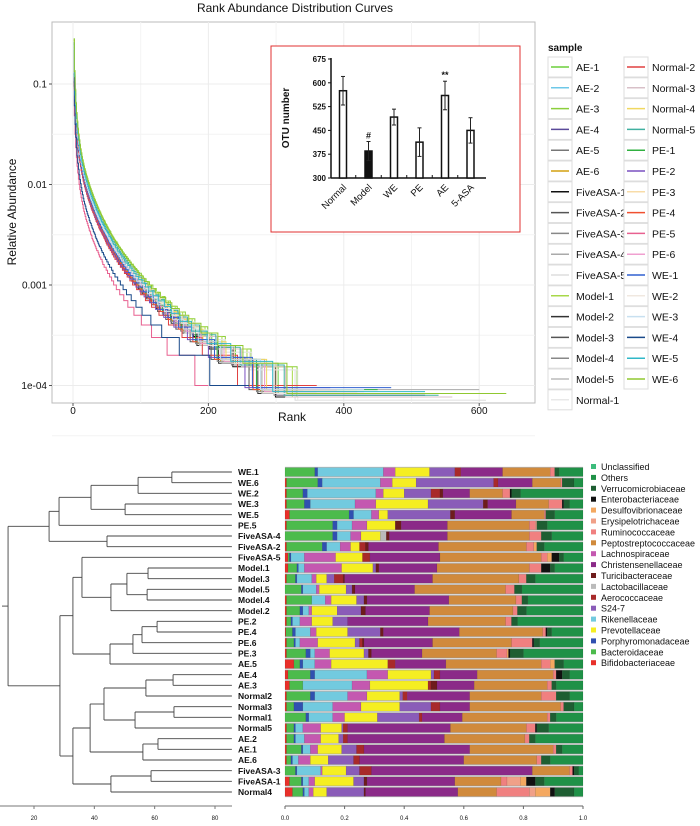 The width and height of the screenshot is (700, 826). Describe the element at coordinates (595, 338) in the screenshot. I see `legend-label: Model-3` at that location.